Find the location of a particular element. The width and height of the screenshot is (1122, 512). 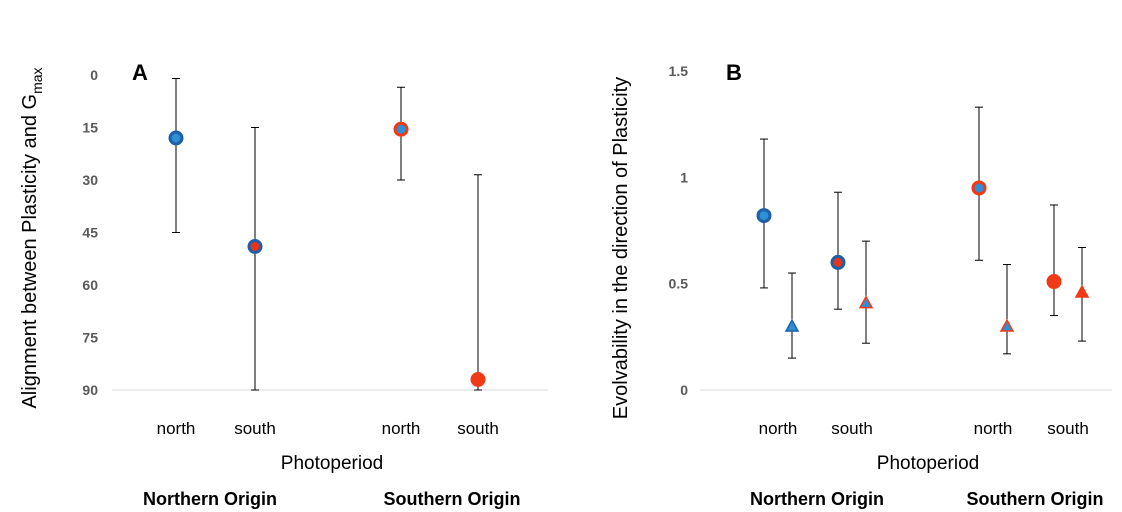

panel-b-group-label-0: Northern Origin is located at coordinates (817, 499).